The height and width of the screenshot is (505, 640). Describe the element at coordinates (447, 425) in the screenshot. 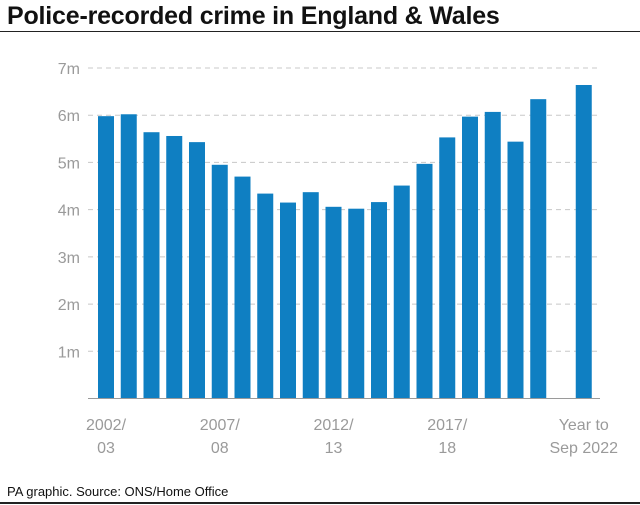

I see `x-tick-label-line: 2017/` at that location.